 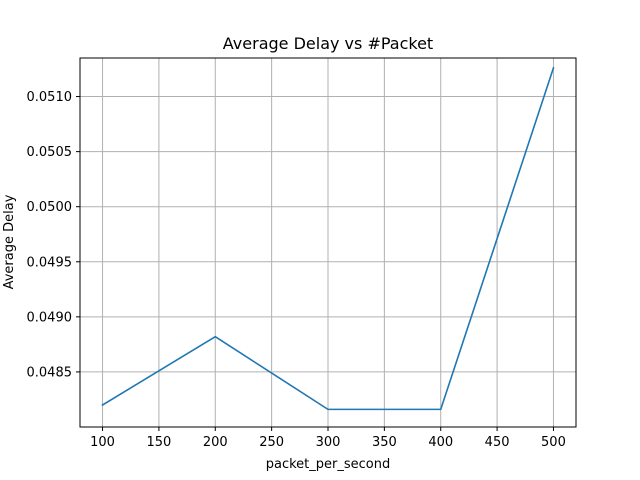 I want to click on x-tick-label: 150, so click(x=158, y=442).